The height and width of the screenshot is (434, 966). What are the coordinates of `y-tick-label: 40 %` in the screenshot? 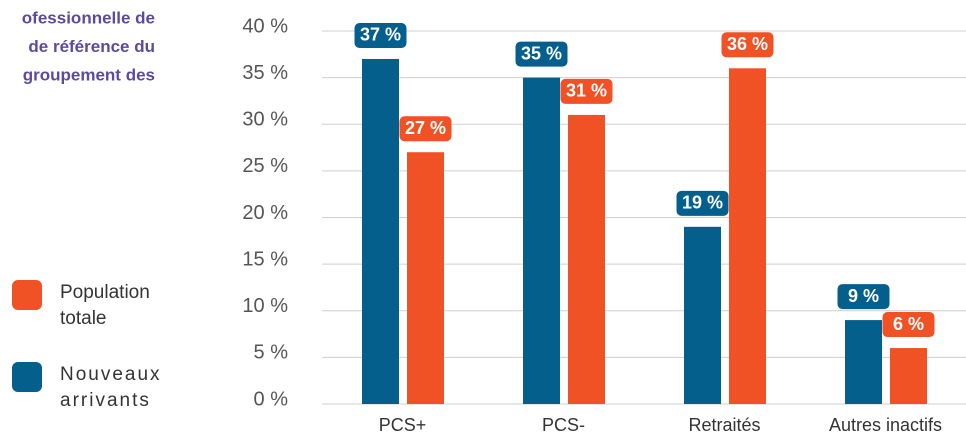 It's located at (265, 26).